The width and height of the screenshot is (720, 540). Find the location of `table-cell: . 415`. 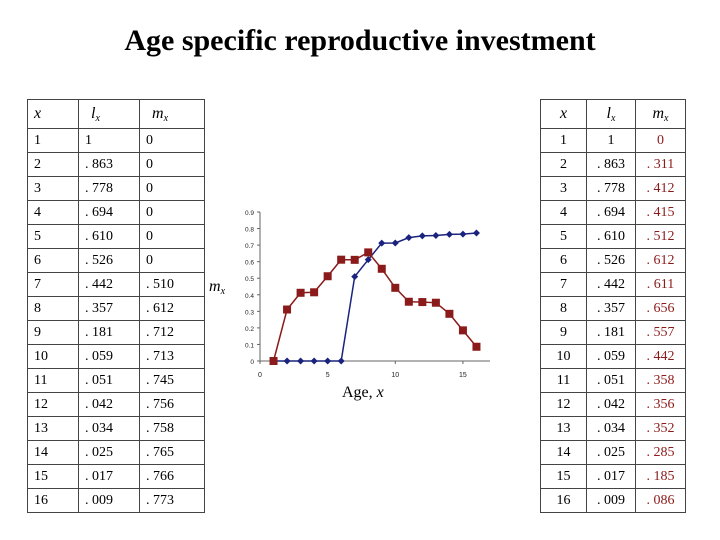

table-cell: . 415 is located at coordinates (660, 212).